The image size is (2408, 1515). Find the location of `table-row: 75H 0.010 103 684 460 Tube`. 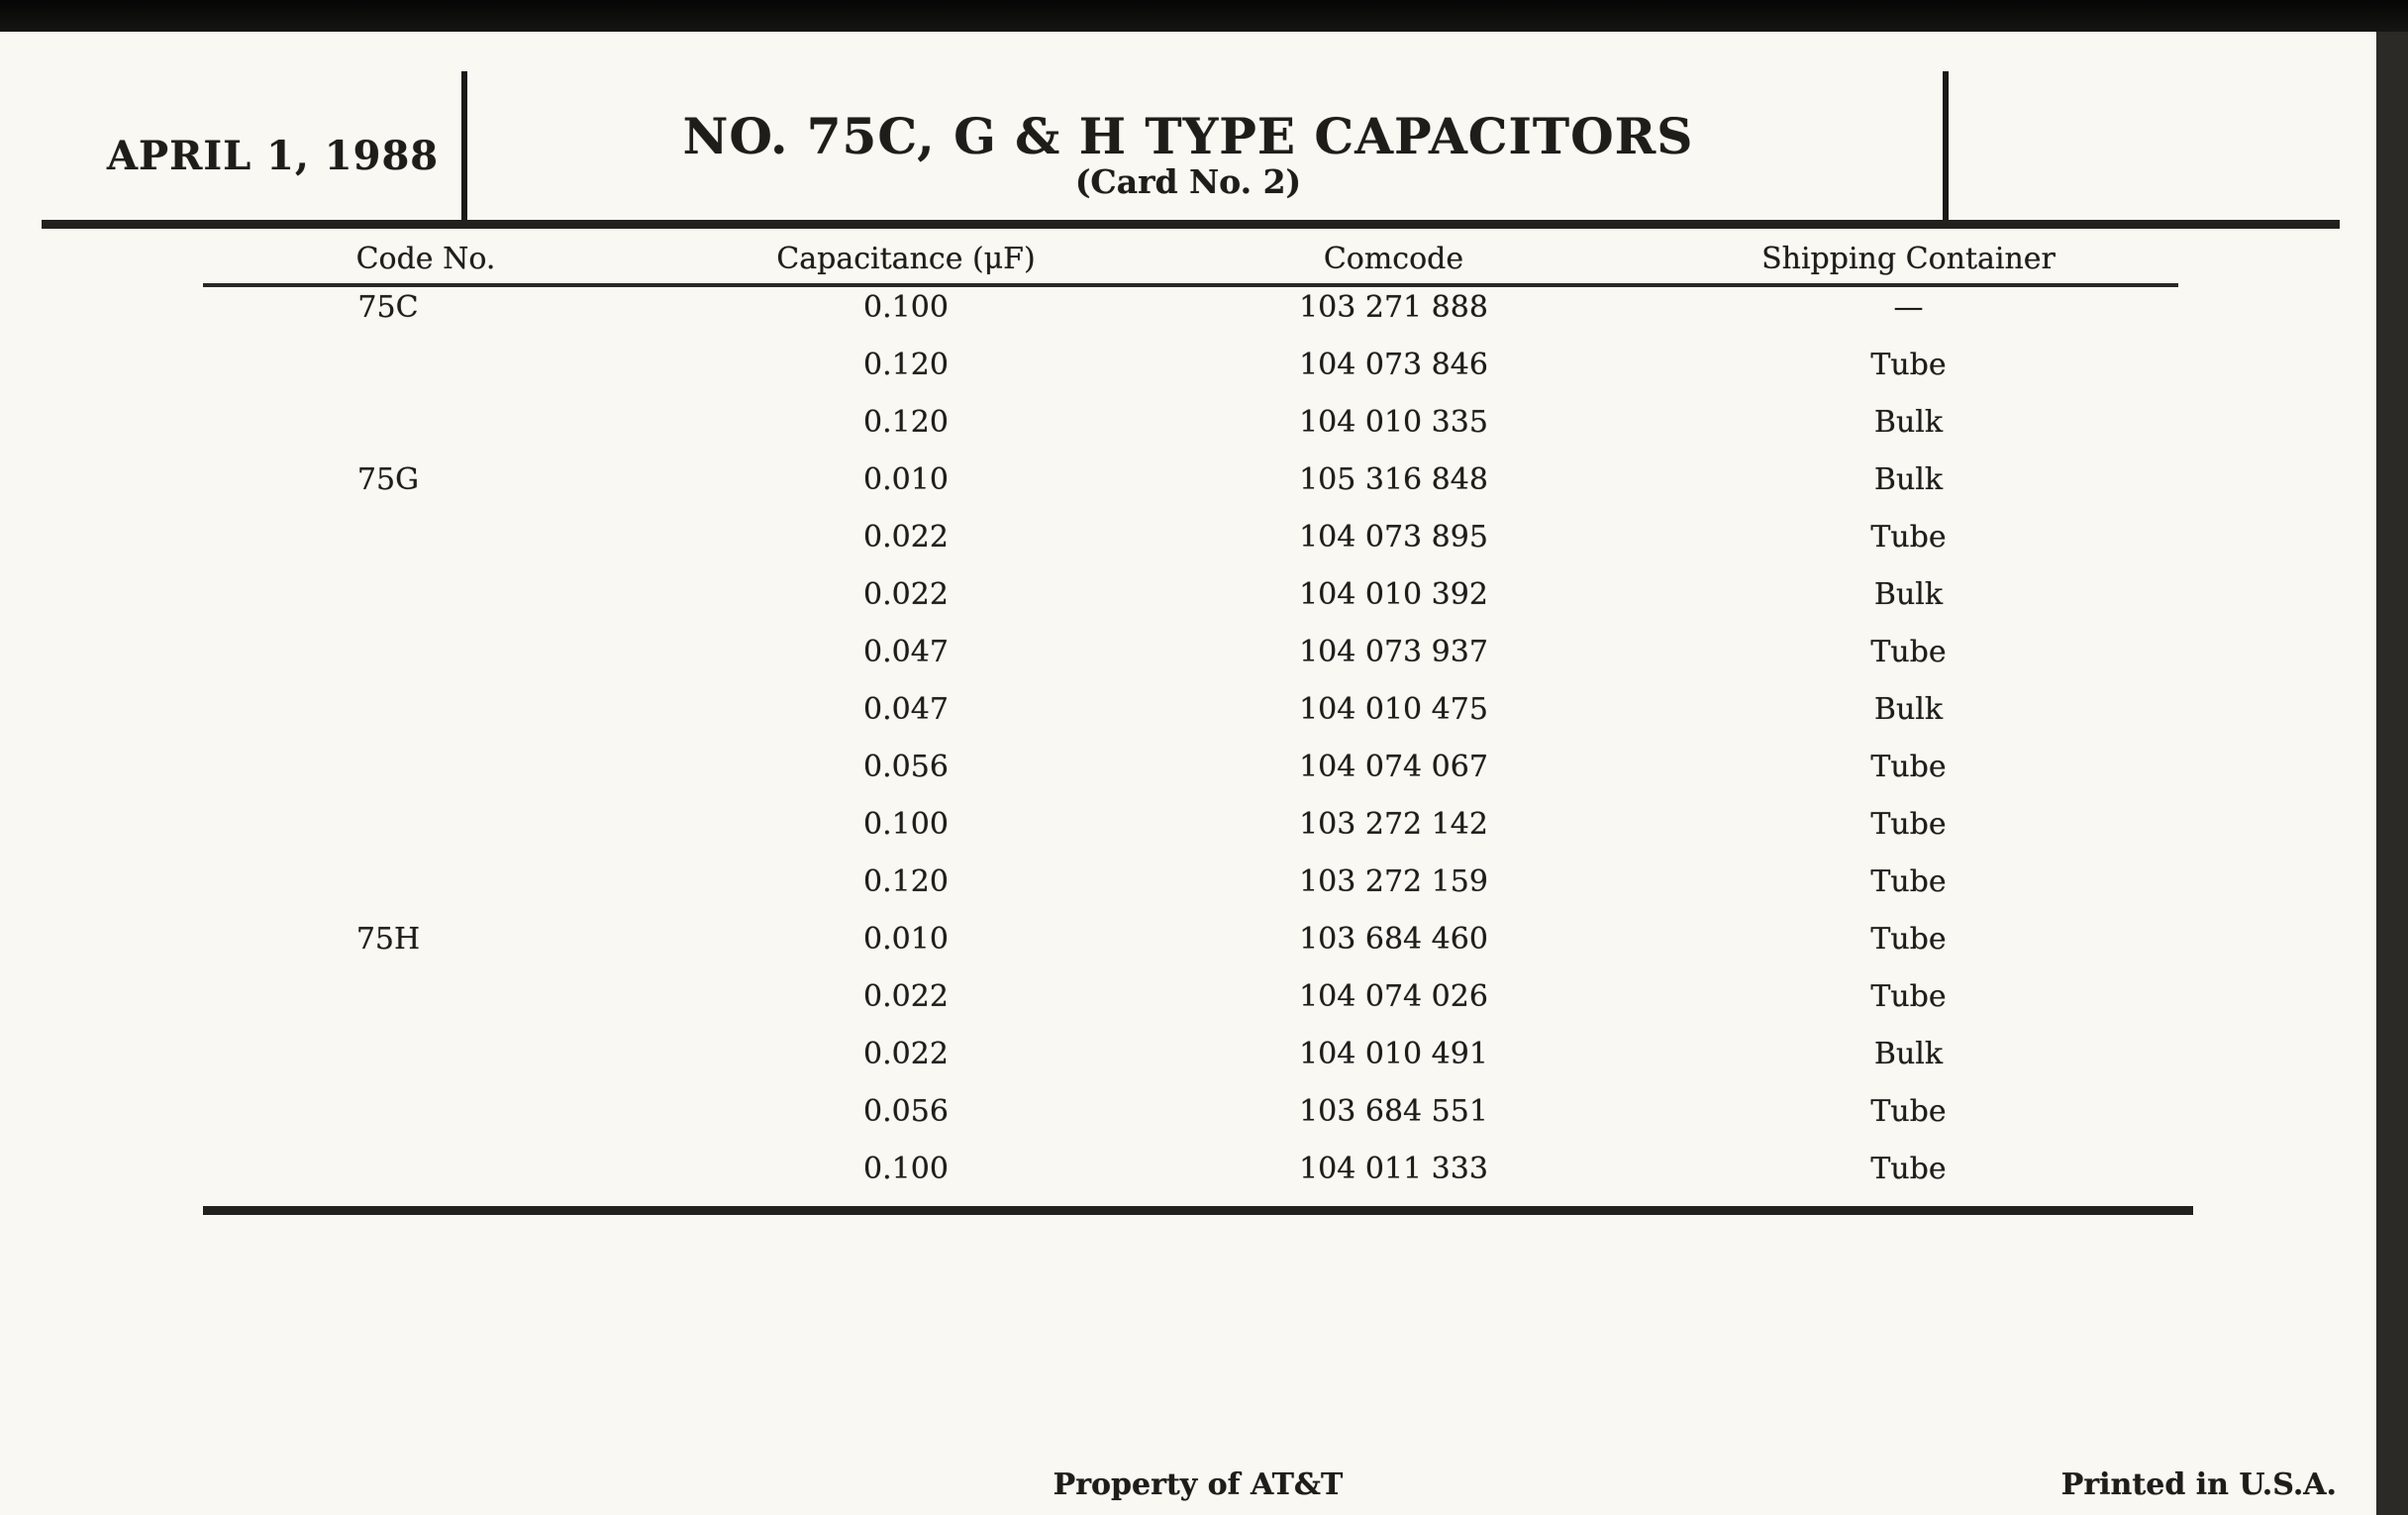

table-row: 75H 0.010 103 684 460 Tube is located at coordinates (1198, 939).